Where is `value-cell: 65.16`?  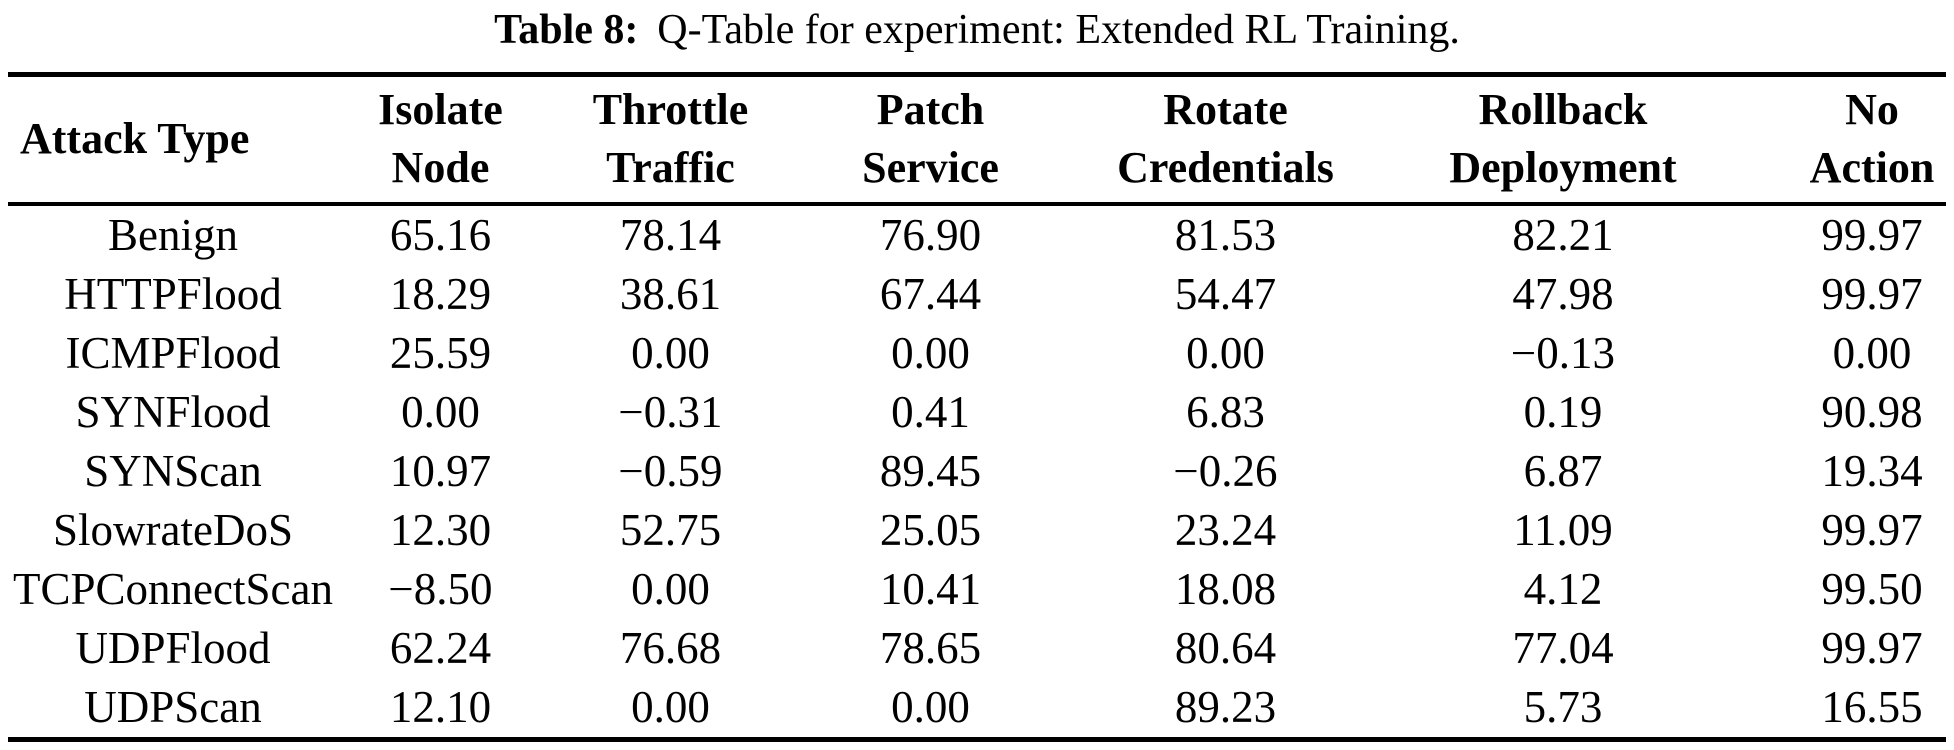 value-cell: 65.16 is located at coordinates (440, 235).